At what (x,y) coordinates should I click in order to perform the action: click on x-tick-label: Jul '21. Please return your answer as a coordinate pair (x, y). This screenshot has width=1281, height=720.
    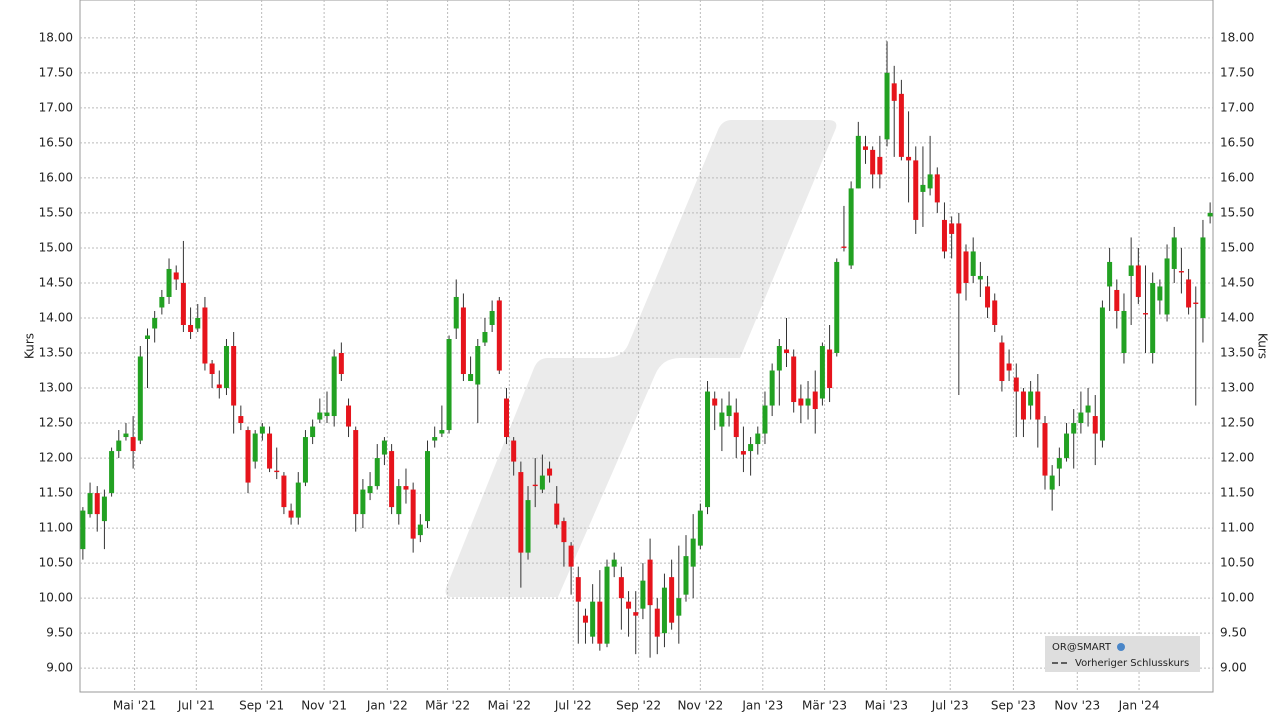
    Looking at the image, I should click on (196, 706).